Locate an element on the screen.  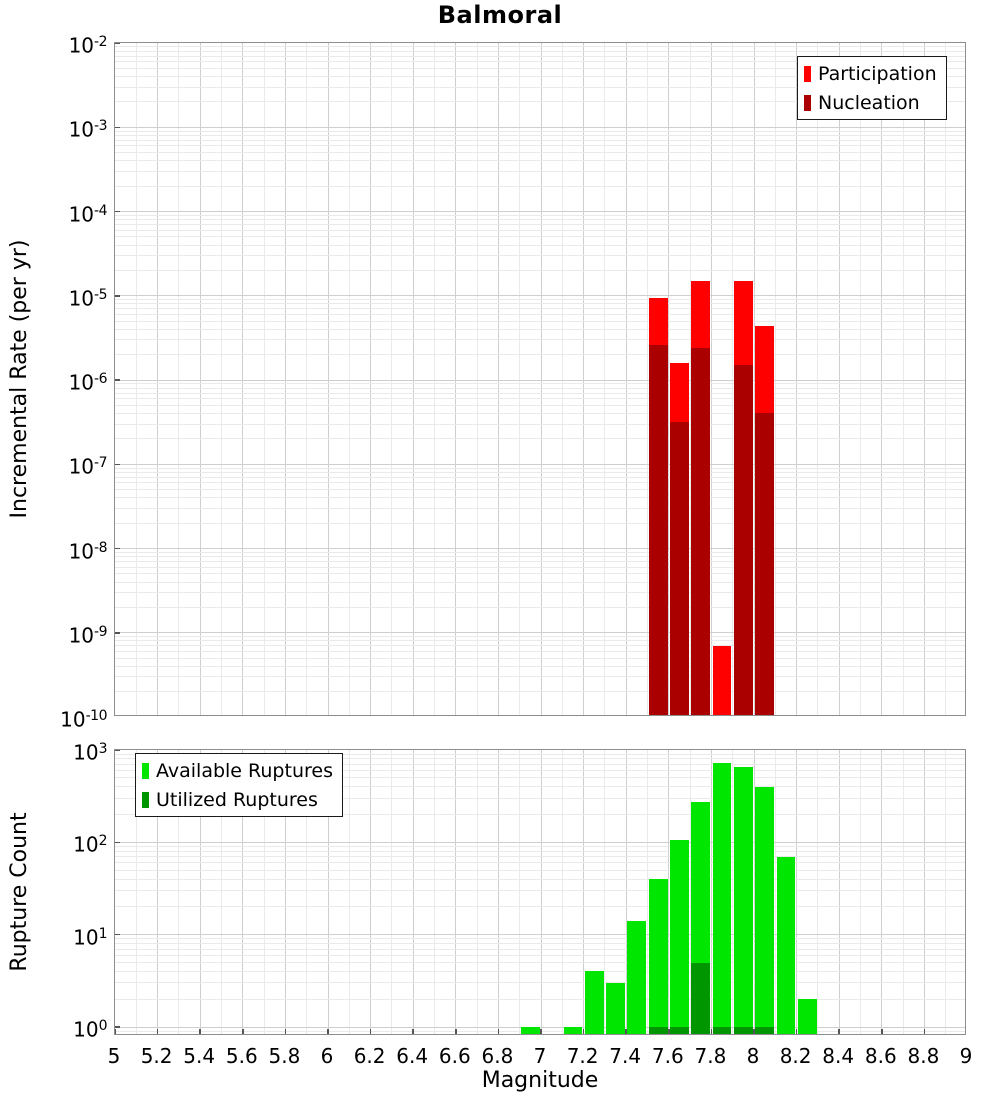
y-tick-label: 10⁻⁷ is located at coordinates (88, 466).